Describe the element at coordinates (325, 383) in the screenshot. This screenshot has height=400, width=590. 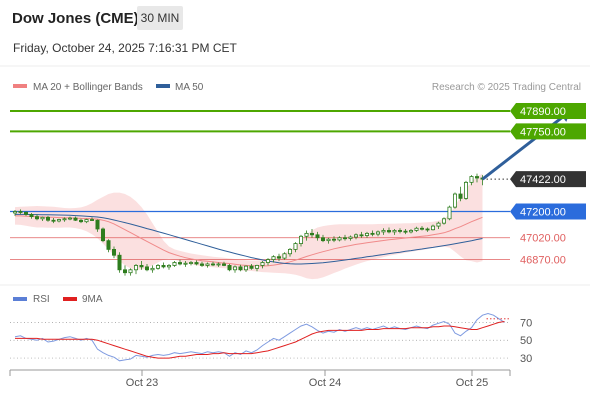
I see `x-axis-label: Oct 24` at that location.